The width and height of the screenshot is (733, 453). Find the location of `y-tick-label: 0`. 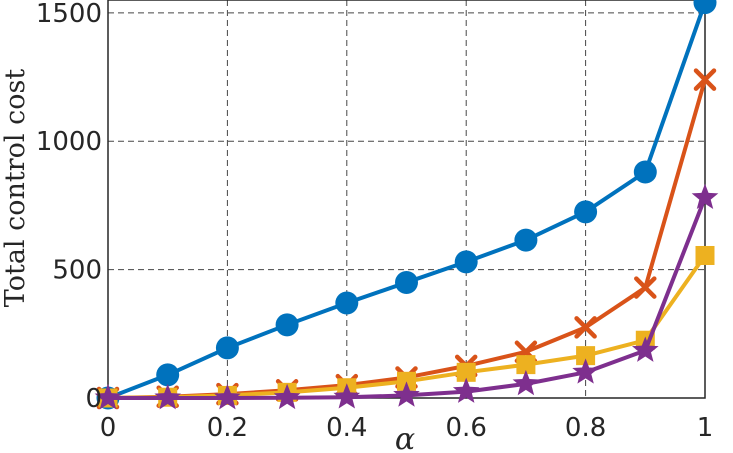

y-tick-label: 0 is located at coordinates (93, 399).